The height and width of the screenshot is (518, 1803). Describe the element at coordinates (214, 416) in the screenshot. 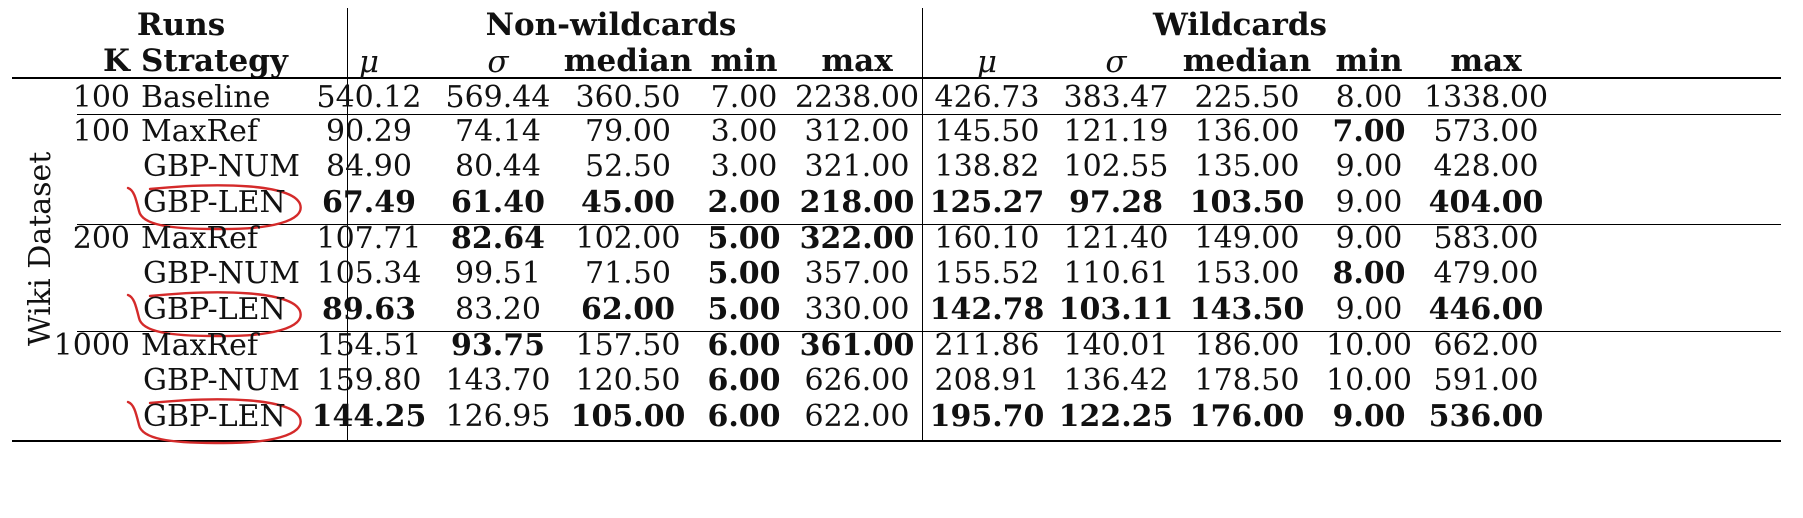

I see `row-strategy: GBP-LEN` at that location.